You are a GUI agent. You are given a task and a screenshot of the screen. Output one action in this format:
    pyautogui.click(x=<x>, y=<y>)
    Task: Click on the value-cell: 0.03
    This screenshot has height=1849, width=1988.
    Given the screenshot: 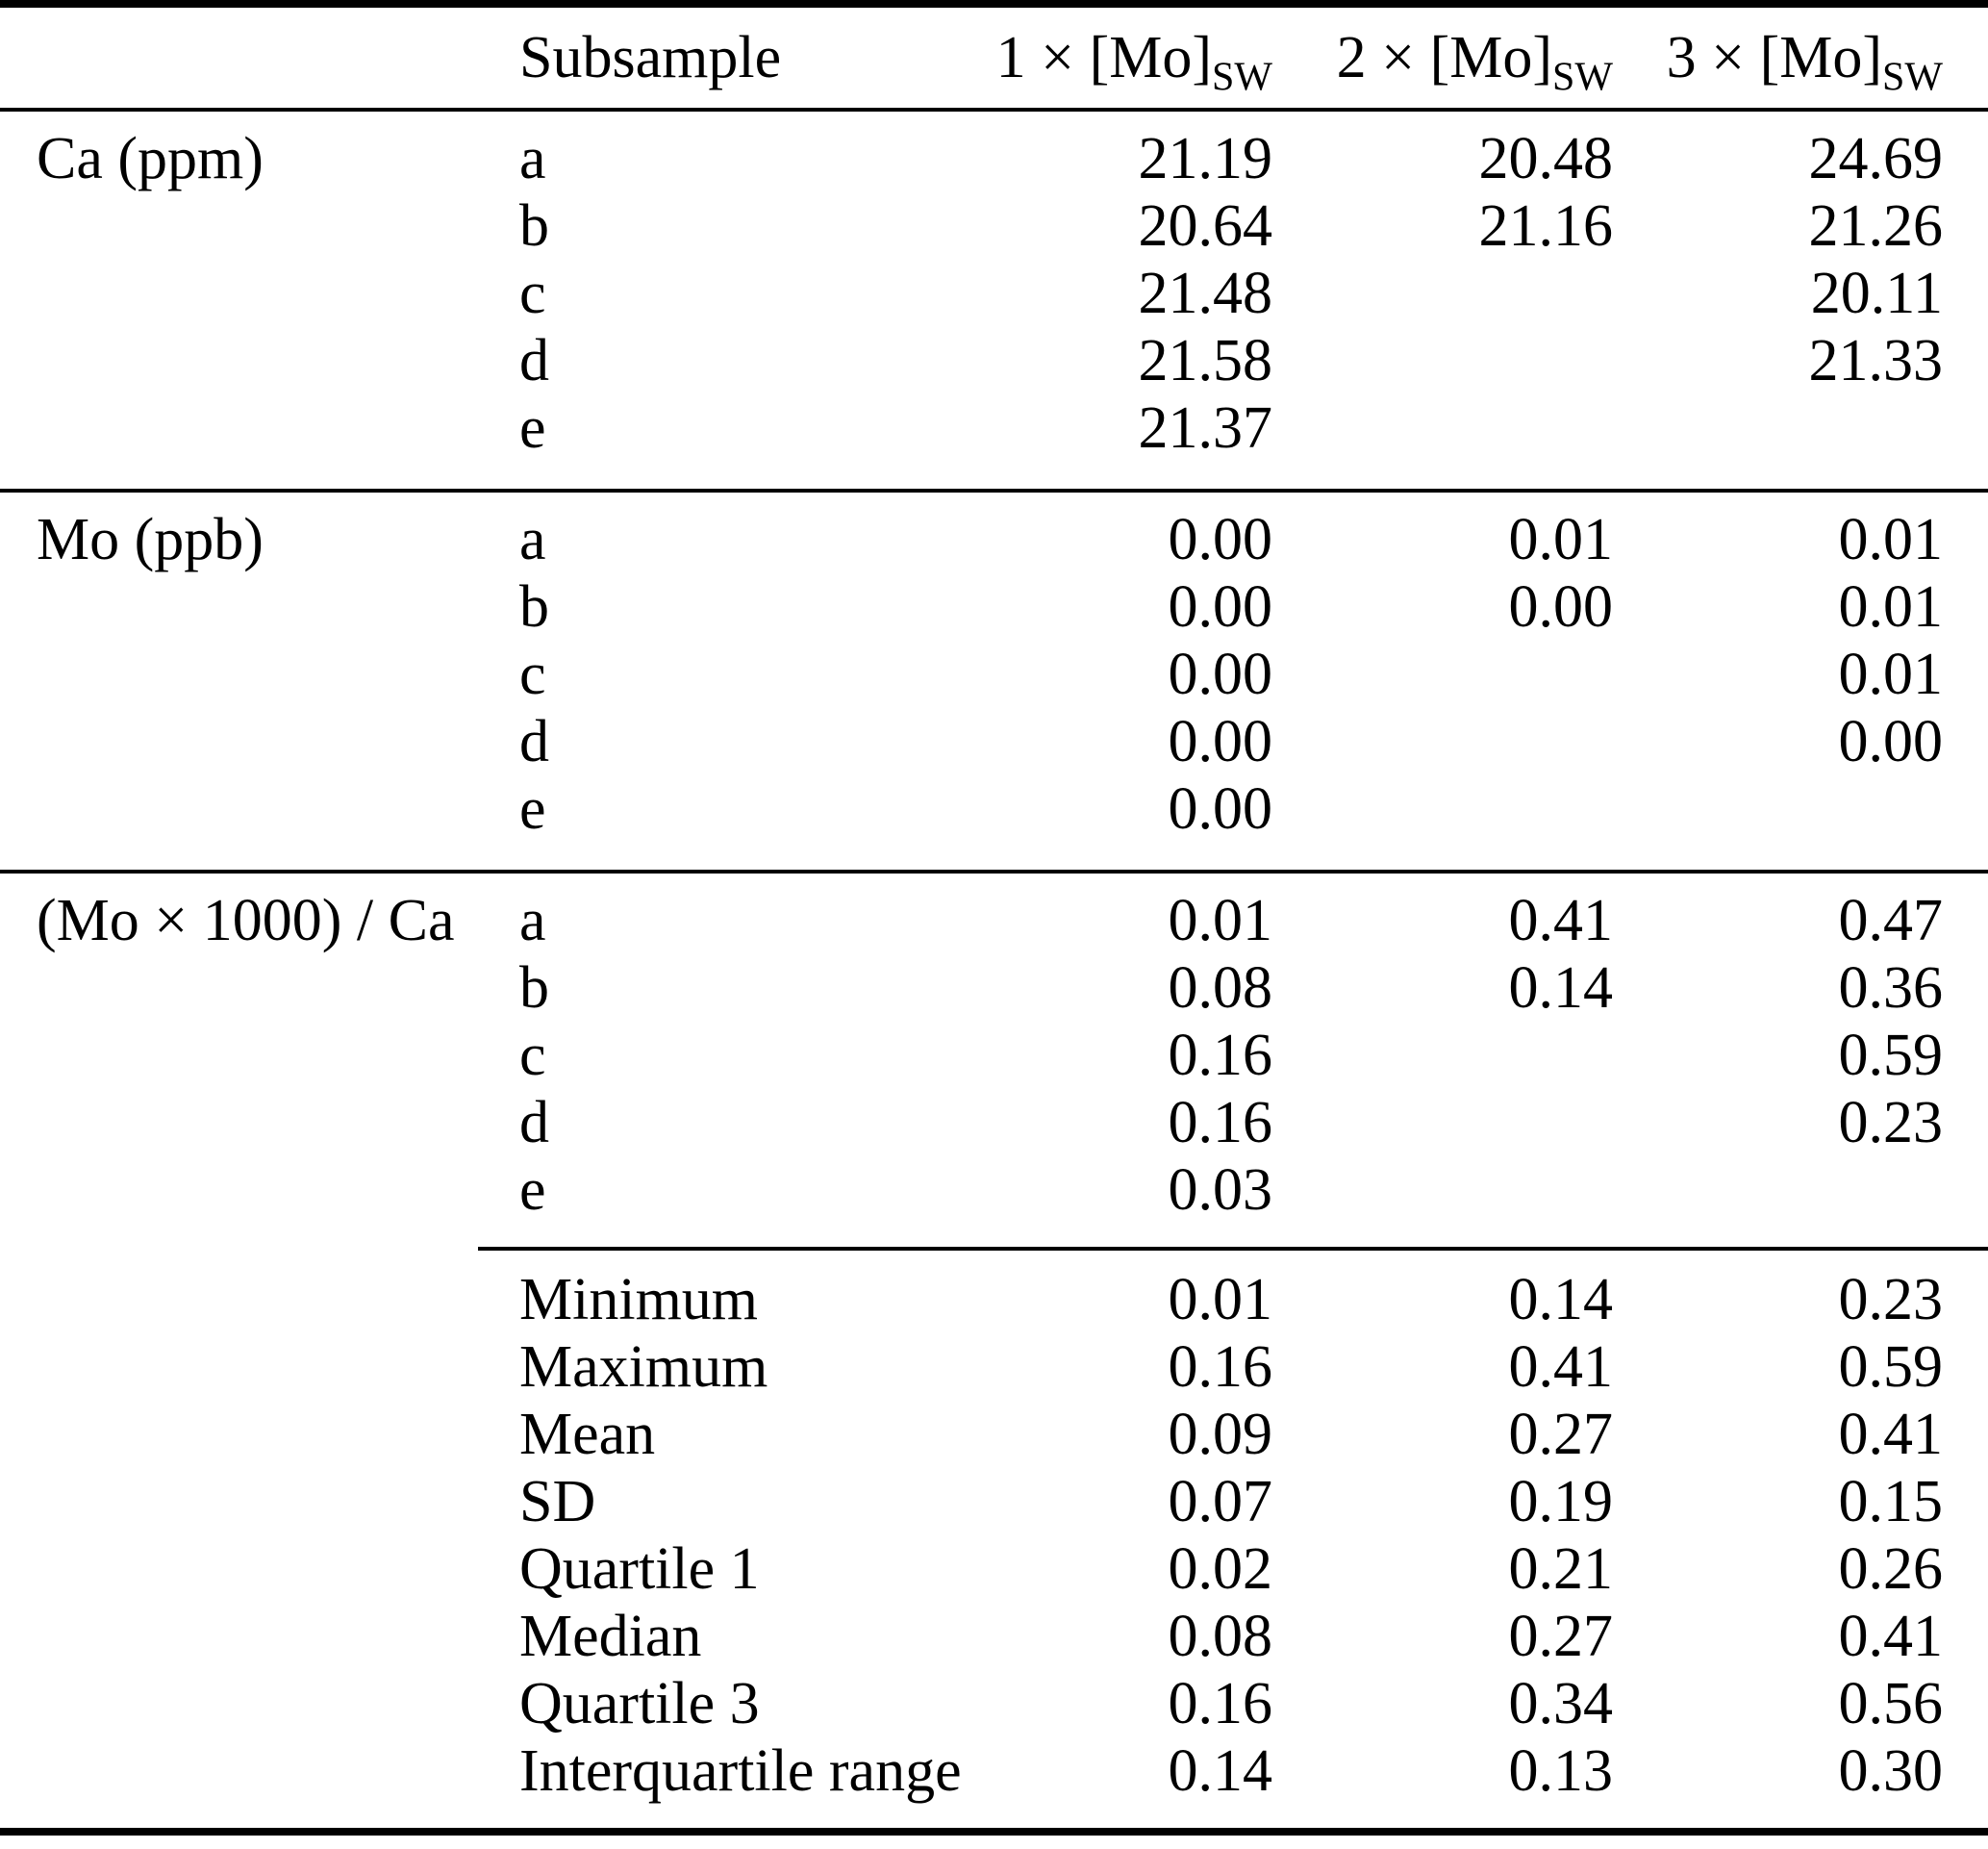 What is the action you would take?
    pyautogui.click(x=1220, y=1190)
    